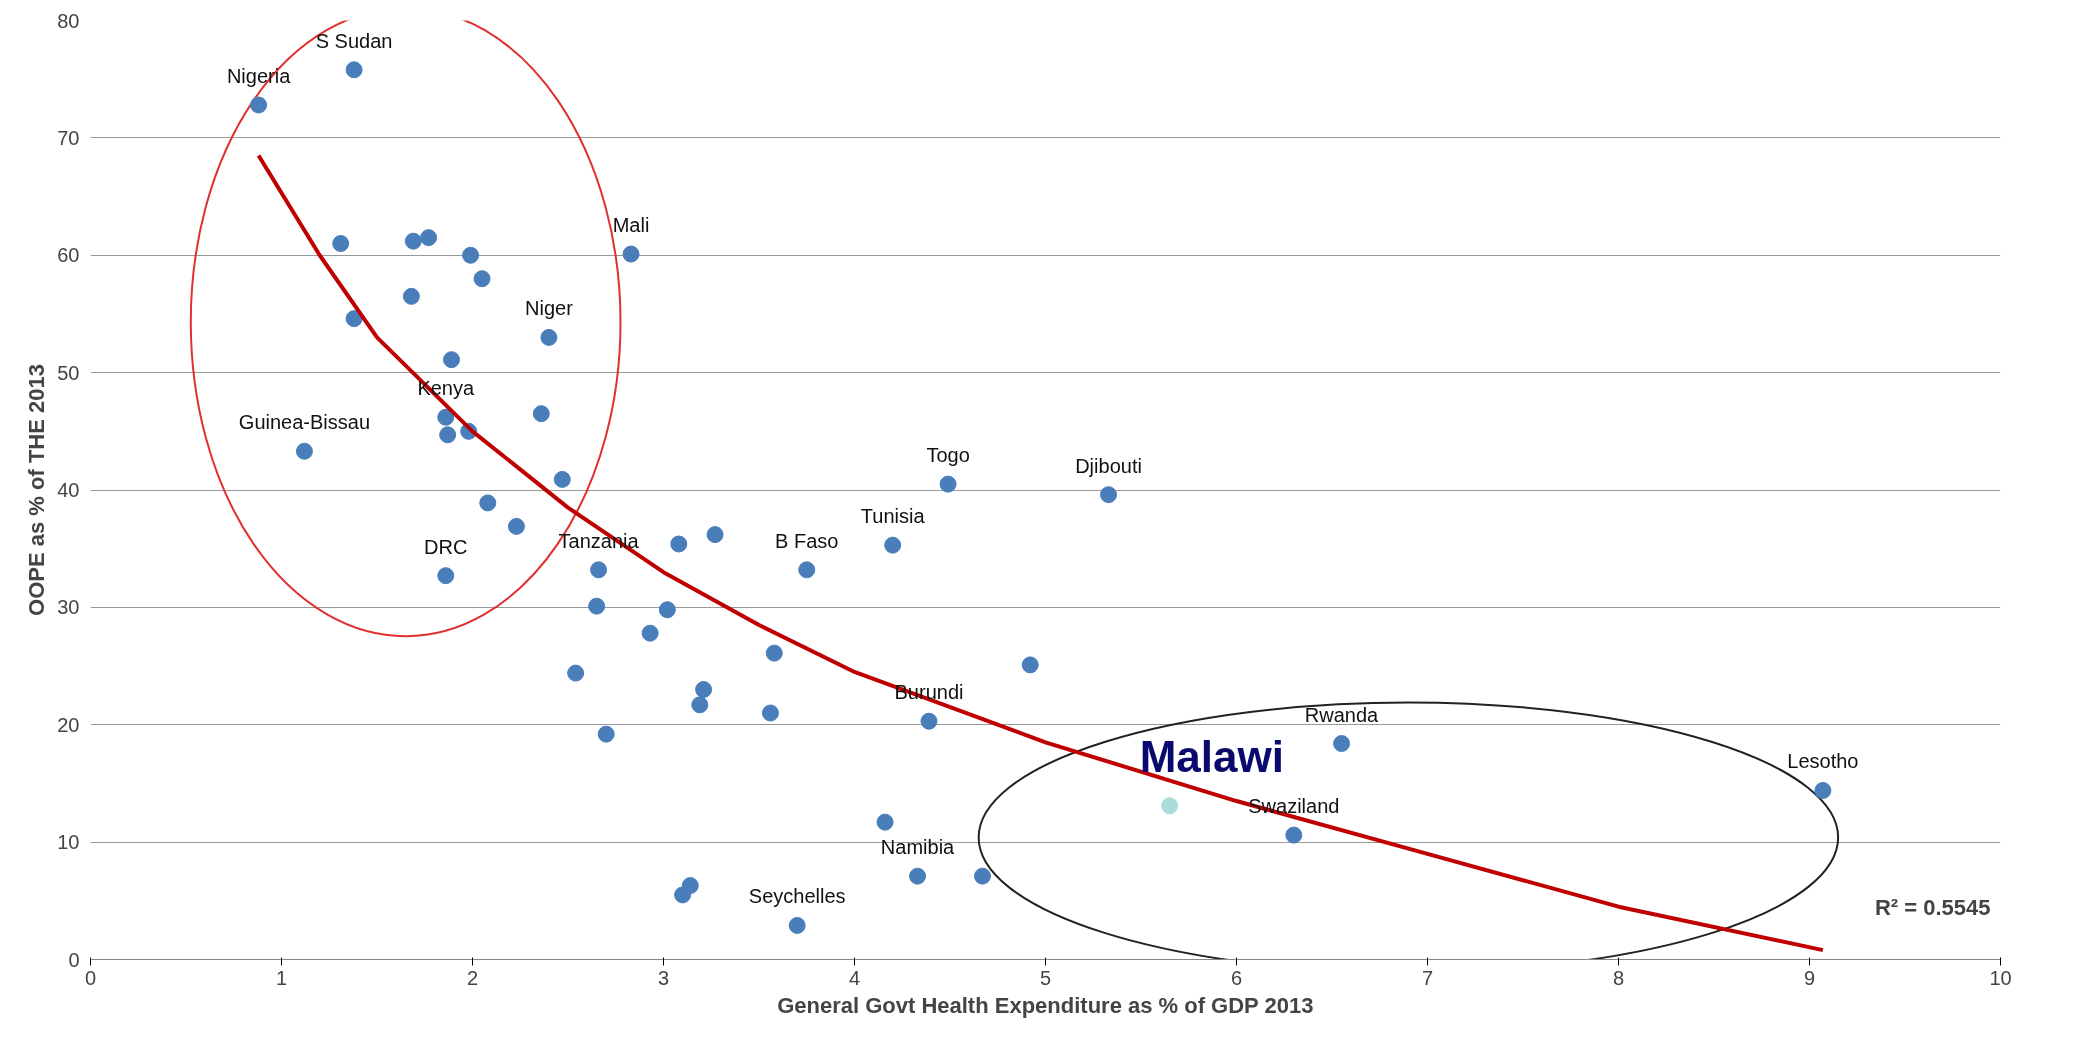 The image size is (2085, 1043). What do you see at coordinates (854, 977) in the screenshot?
I see `x-tick-label: 4` at bounding box center [854, 977].